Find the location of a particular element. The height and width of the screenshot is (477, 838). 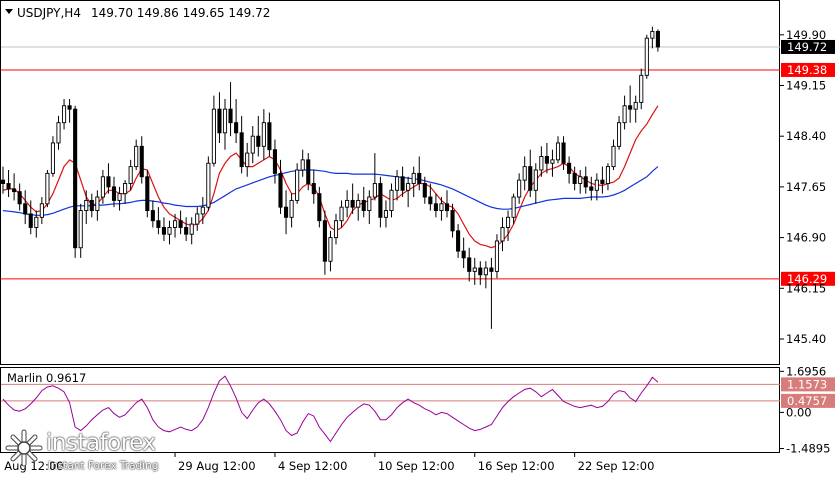

instaforex-logo-icon is located at coordinates (24, 448).